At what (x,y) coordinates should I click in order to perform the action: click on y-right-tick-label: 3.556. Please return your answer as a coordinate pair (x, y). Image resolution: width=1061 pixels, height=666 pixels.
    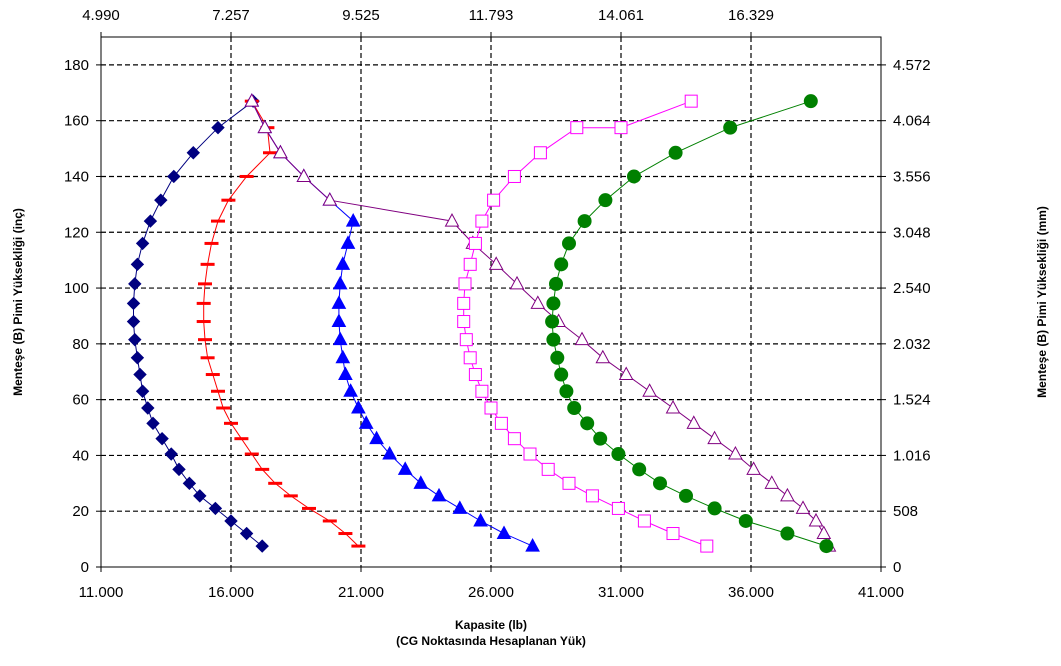
    Looking at the image, I should click on (912, 176).